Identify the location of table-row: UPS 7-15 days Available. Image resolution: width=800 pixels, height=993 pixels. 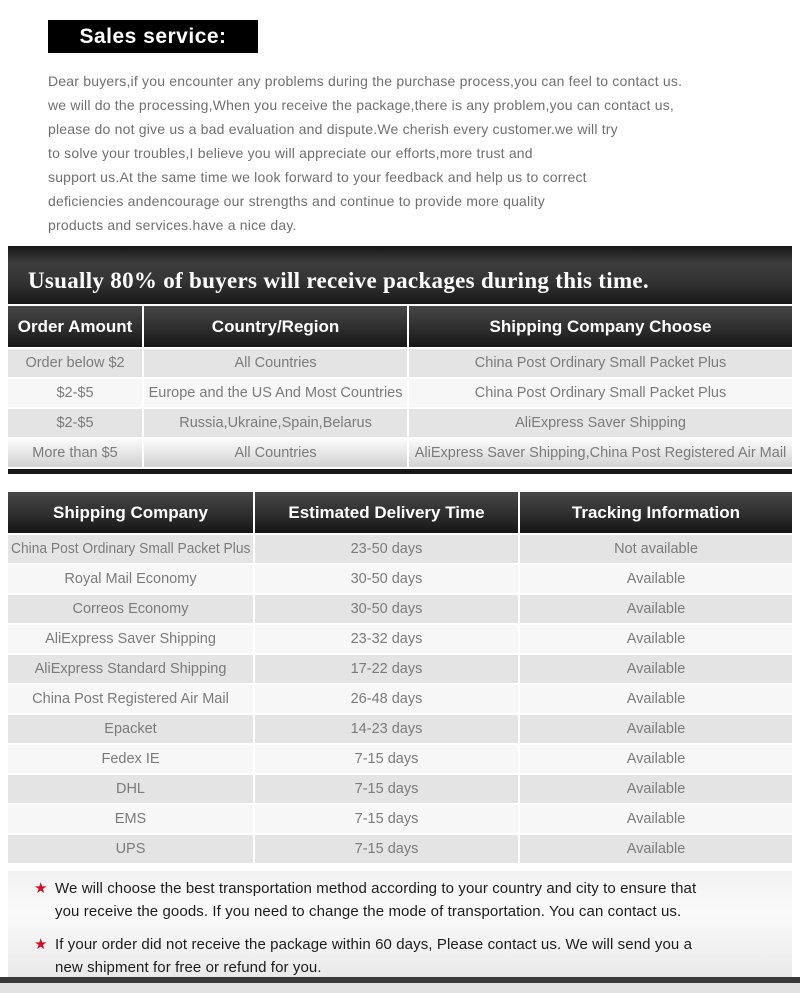
(400, 850).